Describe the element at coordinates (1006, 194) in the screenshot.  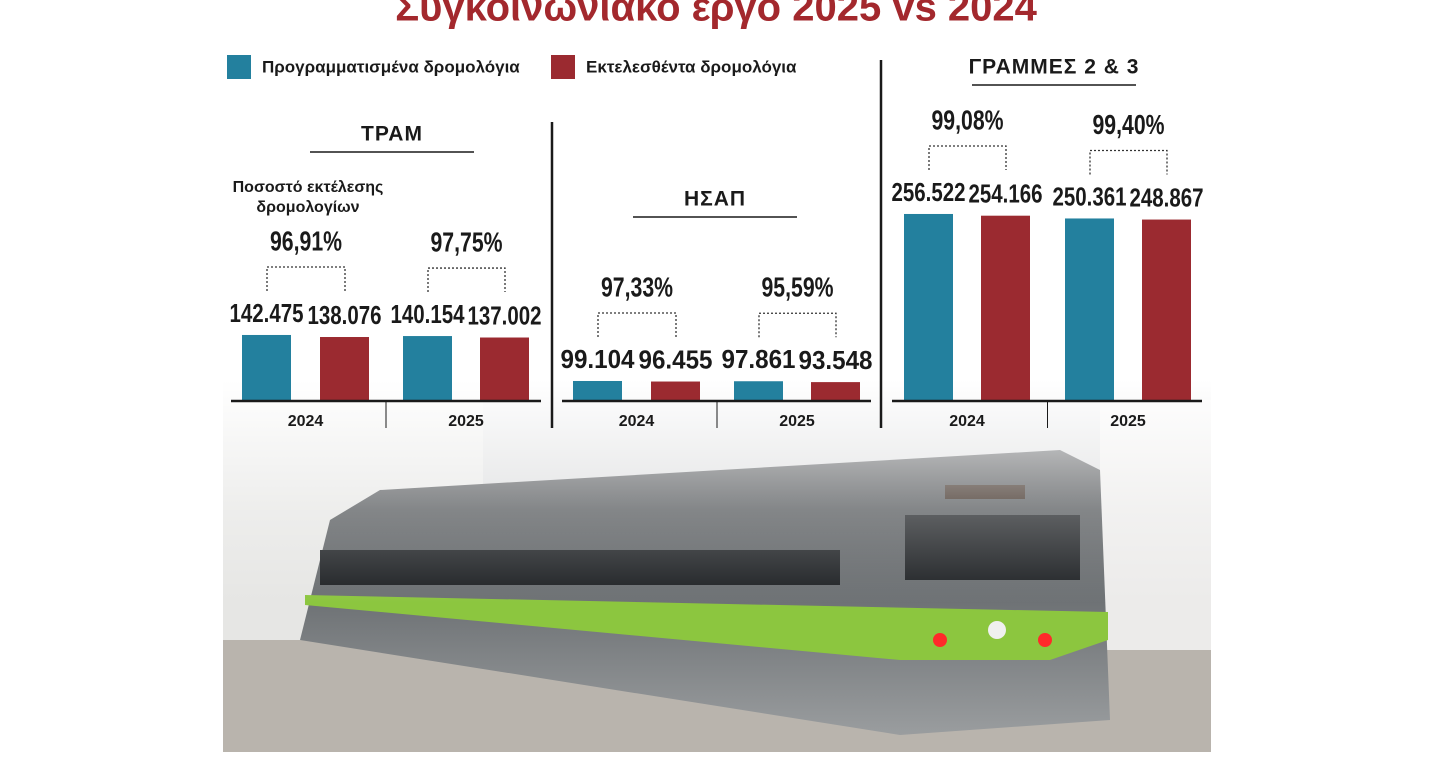
I see `value-label: 254.166` at that location.